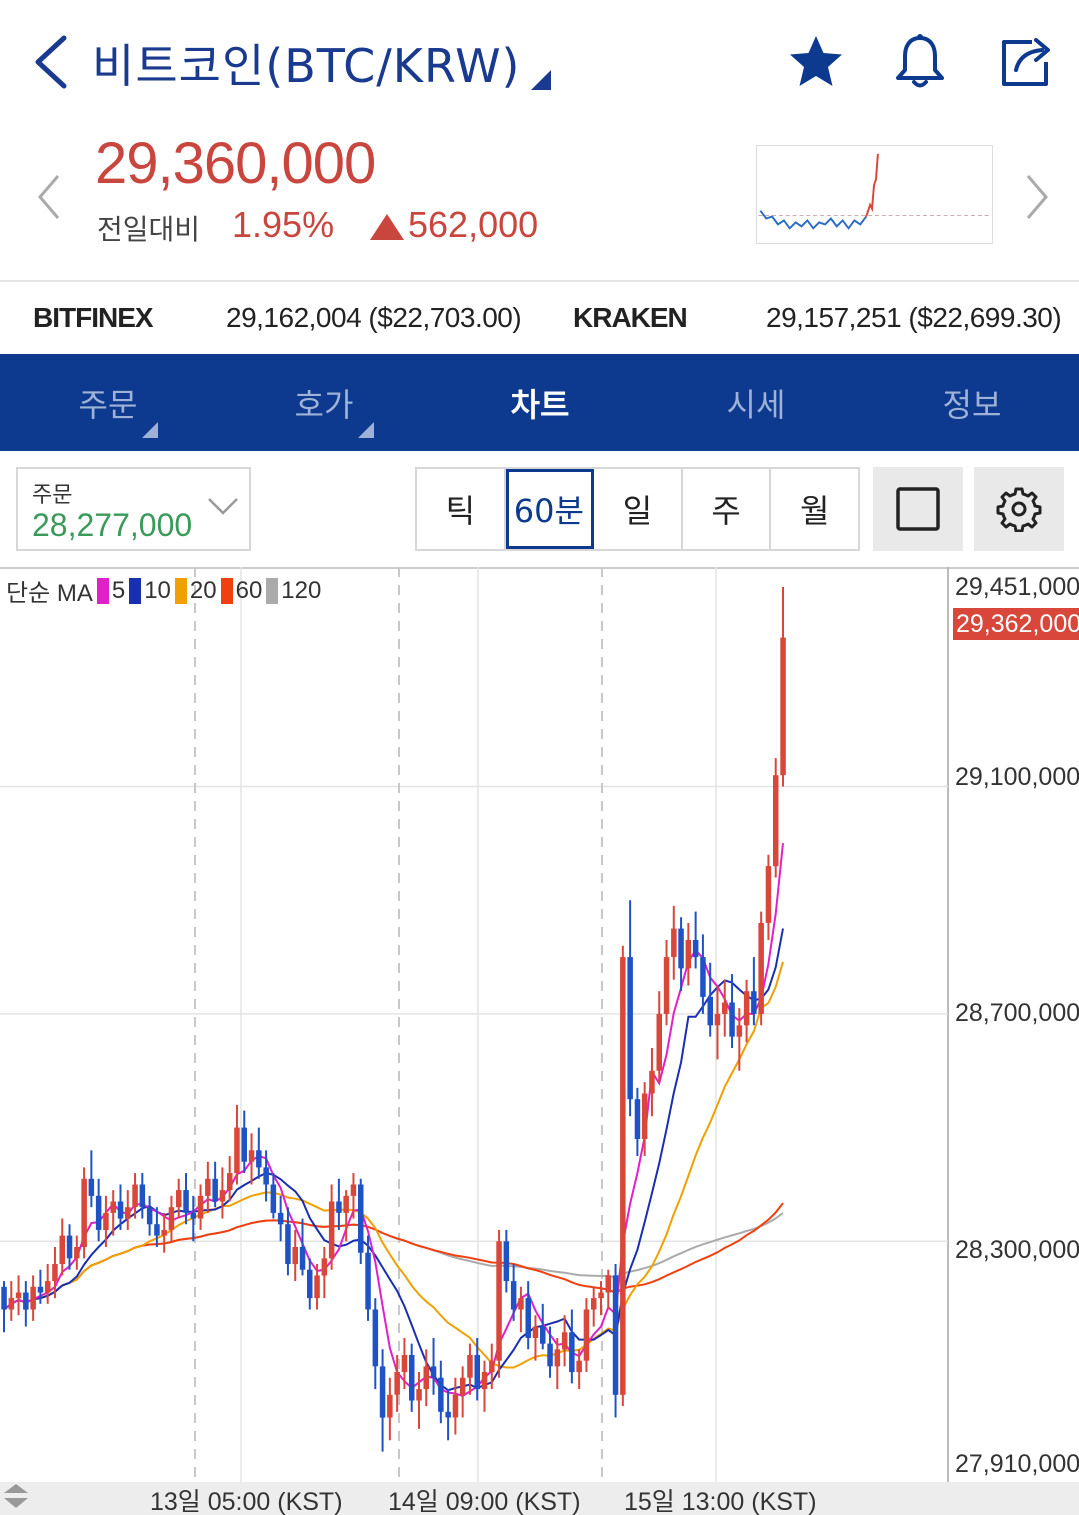 This screenshot has width=1079, height=1515. I want to click on coin-selector: 비트코인(BTC/KRW), so click(321, 63).